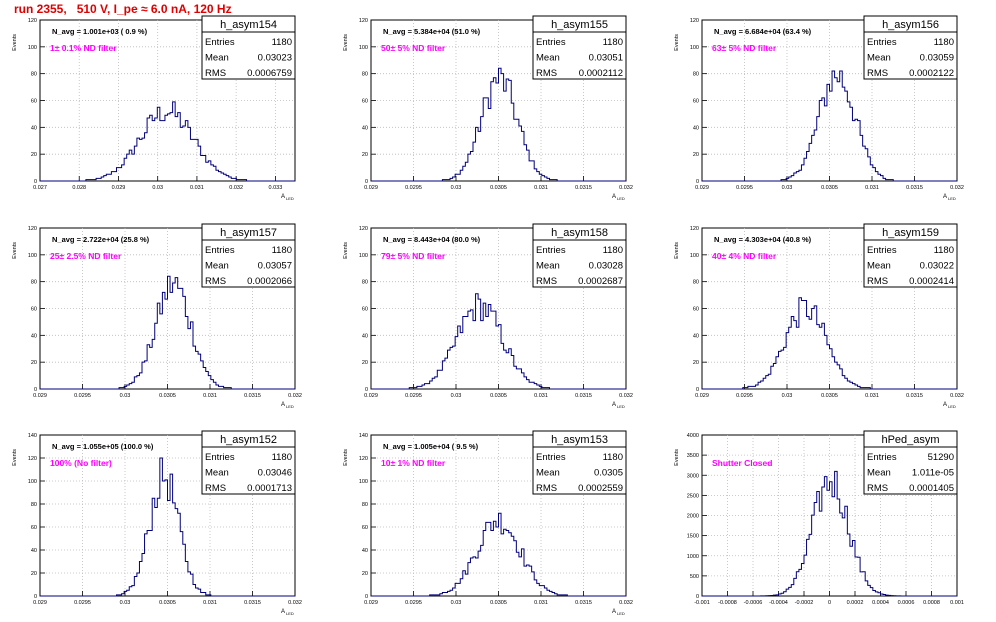  What do you see at coordinates (431, 446) in the screenshot?
I see `navg-label: N_avg = 1.005e+04 ( 9.5 %)` at bounding box center [431, 446].